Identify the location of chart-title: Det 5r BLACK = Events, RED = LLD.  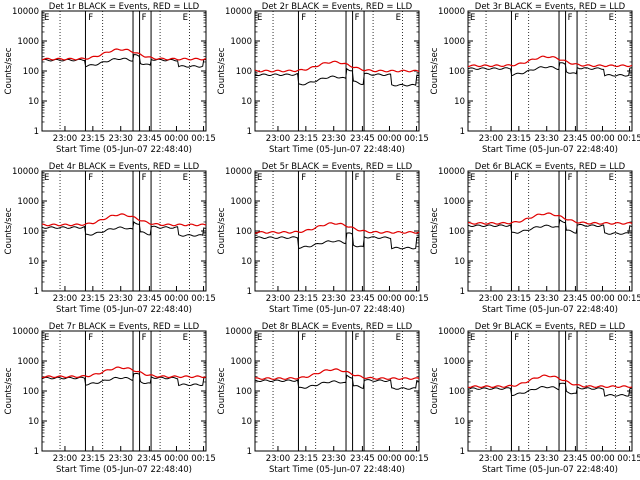
(337, 167).